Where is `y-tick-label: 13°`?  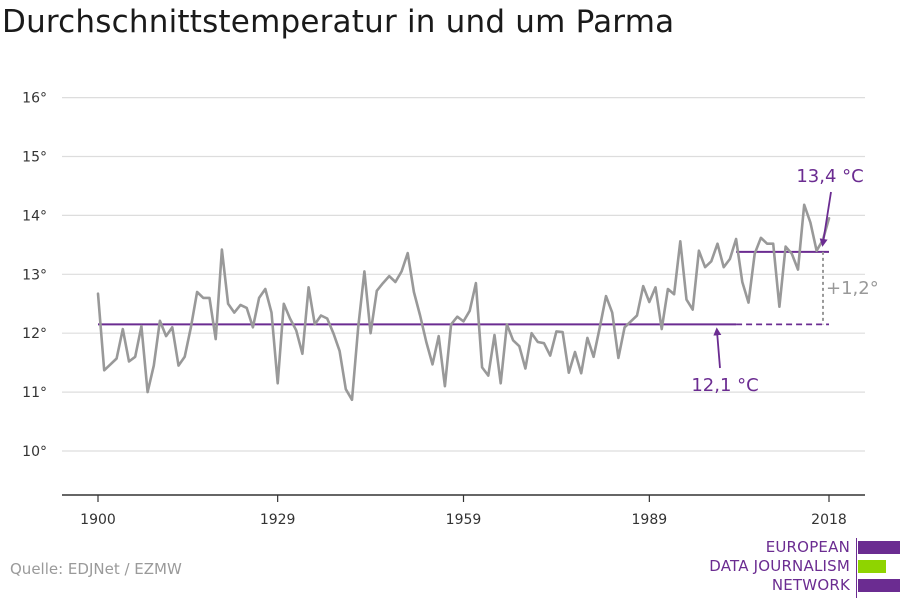 y-tick-label: 13° is located at coordinates (34, 275).